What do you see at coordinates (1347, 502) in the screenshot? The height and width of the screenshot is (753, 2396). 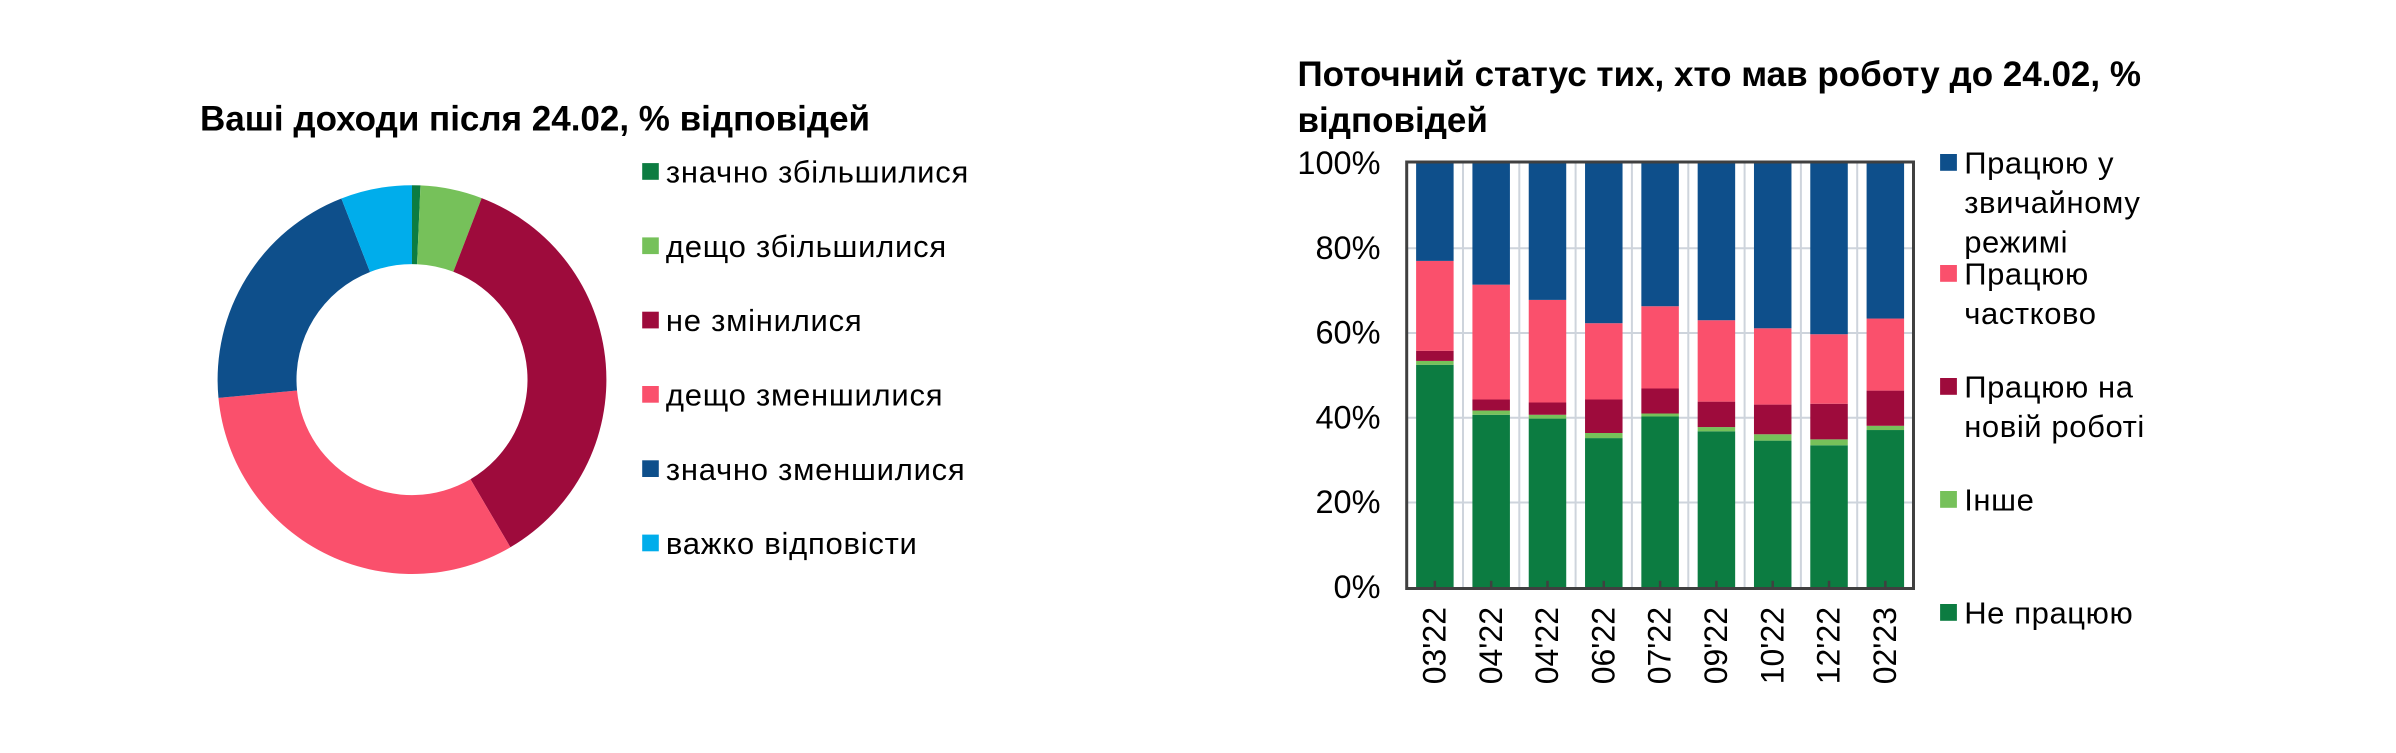 I see `svg-text: 20%` at bounding box center [1347, 502].